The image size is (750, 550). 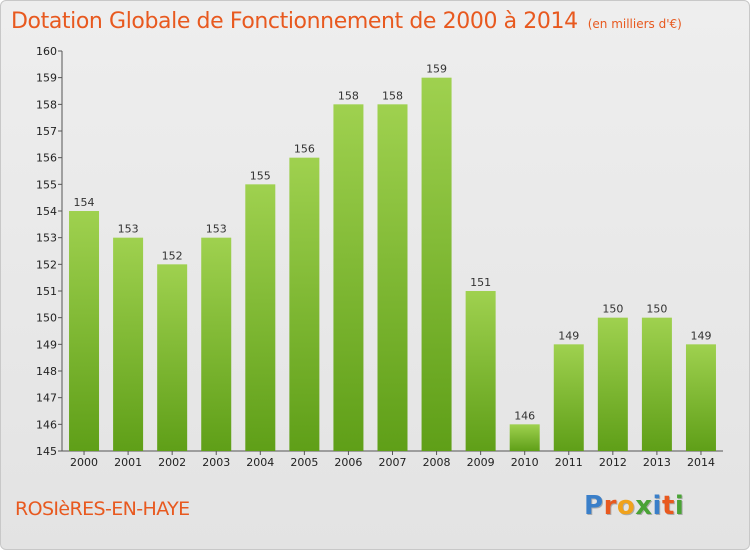 I want to click on x-tick-label: 2003, so click(x=216, y=462).